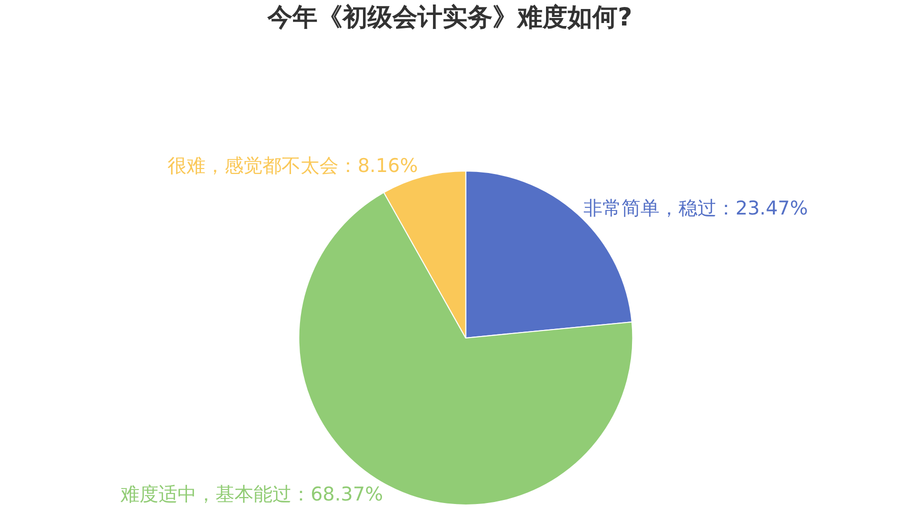 The width and height of the screenshot is (900, 531). I want to click on slice-label: 非常简单，稳过：23.47%, so click(695, 208).